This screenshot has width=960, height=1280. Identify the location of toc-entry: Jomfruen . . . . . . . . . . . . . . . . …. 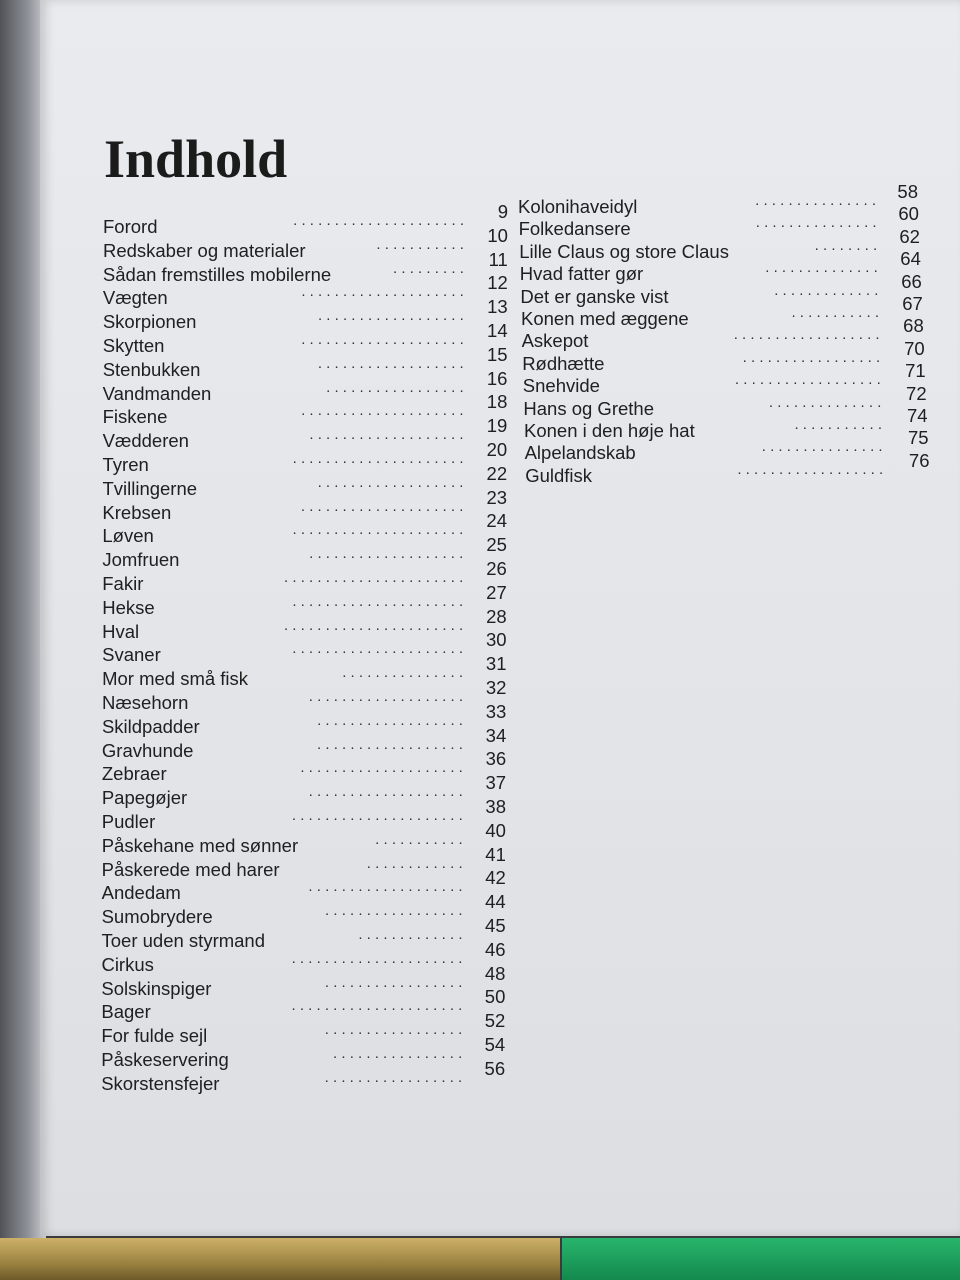
(304, 553).